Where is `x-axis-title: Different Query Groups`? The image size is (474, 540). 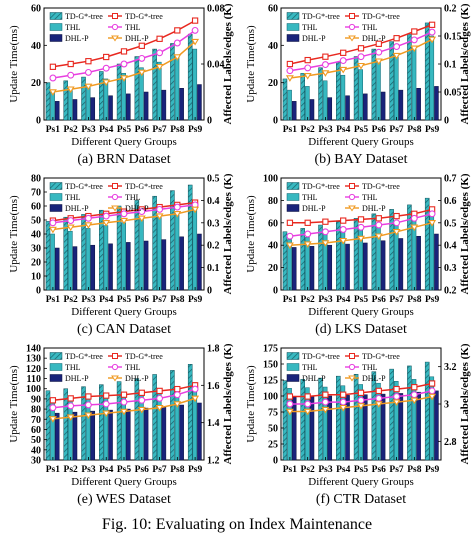
x-axis-title: Different Query Groups is located at coordinates (361, 142).